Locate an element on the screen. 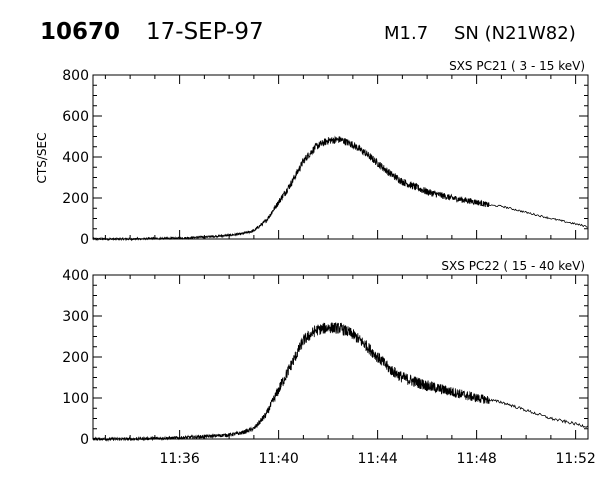  x-tick-label-pc22: 11:40 is located at coordinates (278, 459).